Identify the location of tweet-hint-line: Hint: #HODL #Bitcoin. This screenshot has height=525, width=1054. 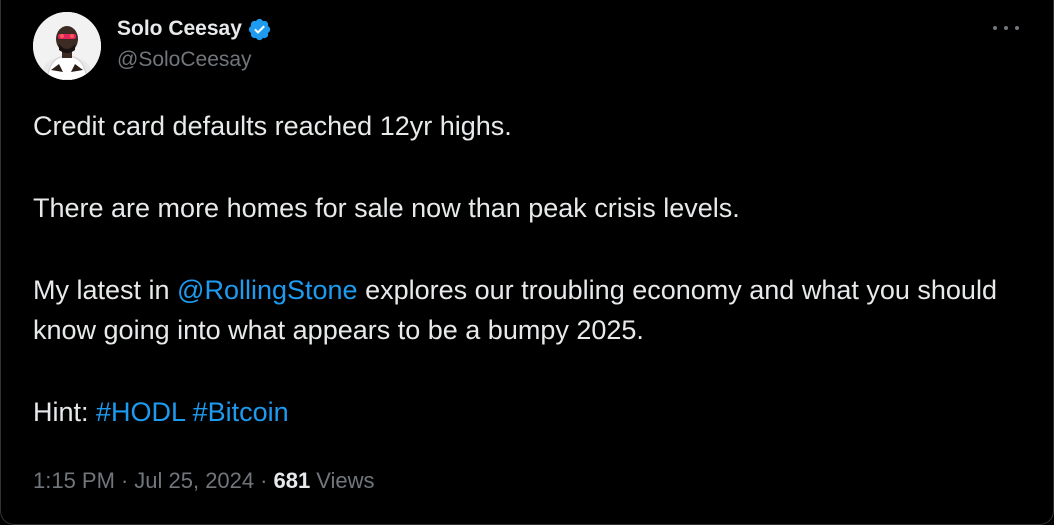
(533, 412).